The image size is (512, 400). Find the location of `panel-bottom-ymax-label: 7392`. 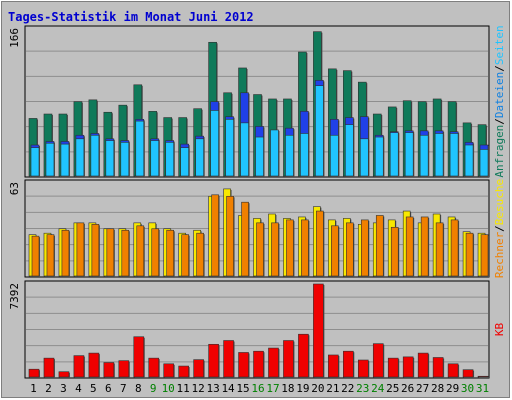

panel-bottom-ymax-label: 7392 is located at coordinates (14, 296).